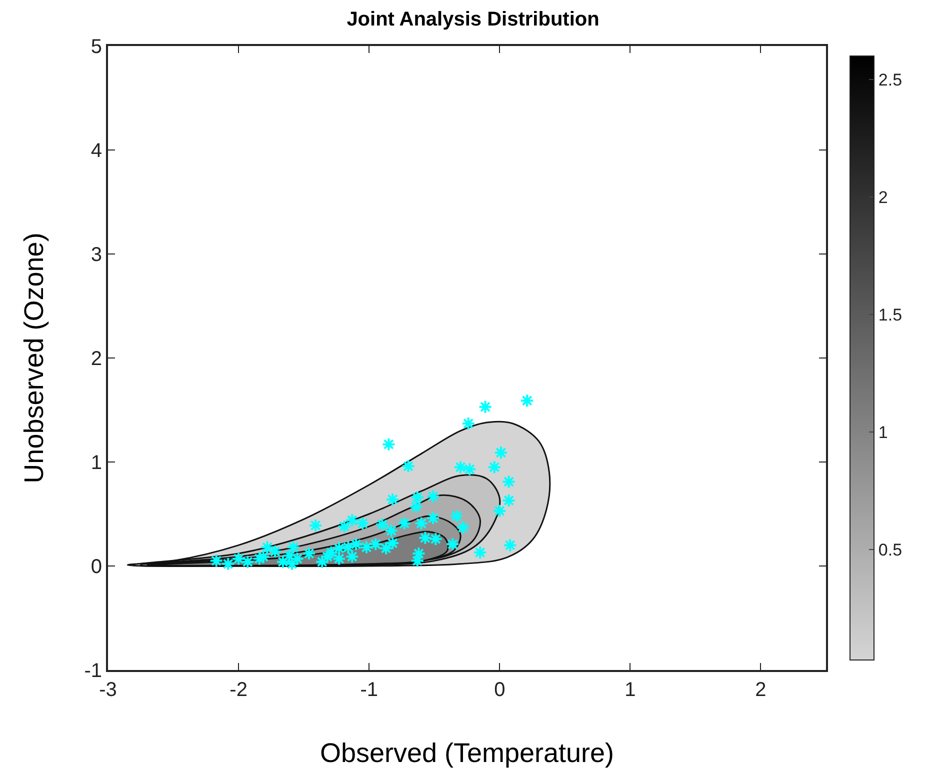 This screenshot has height=772, width=930. What do you see at coordinates (96, 567) in the screenshot?
I see `y-tick-label: 0` at bounding box center [96, 567].